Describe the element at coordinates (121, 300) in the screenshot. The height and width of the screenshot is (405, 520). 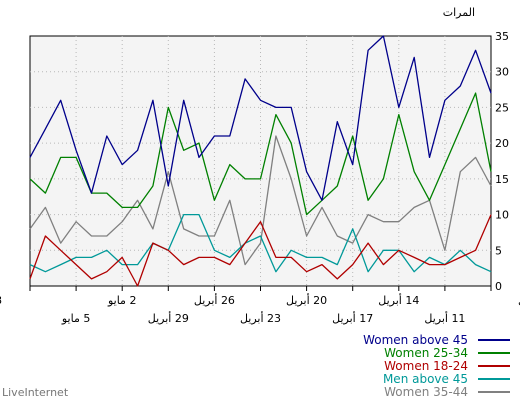
I see `x-tick-label: 2 مايو` at that location.